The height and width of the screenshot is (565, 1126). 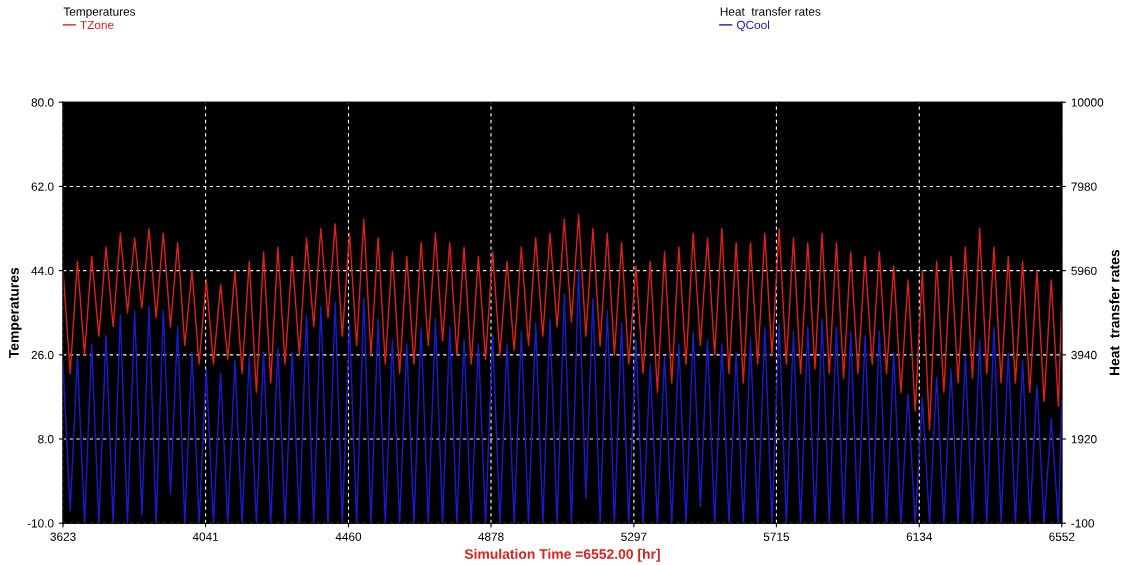 What do you see at coordinates (42, 271) in the screenshot?
I see `y-tick-label: 44.0` at bounding box center [42, 271].